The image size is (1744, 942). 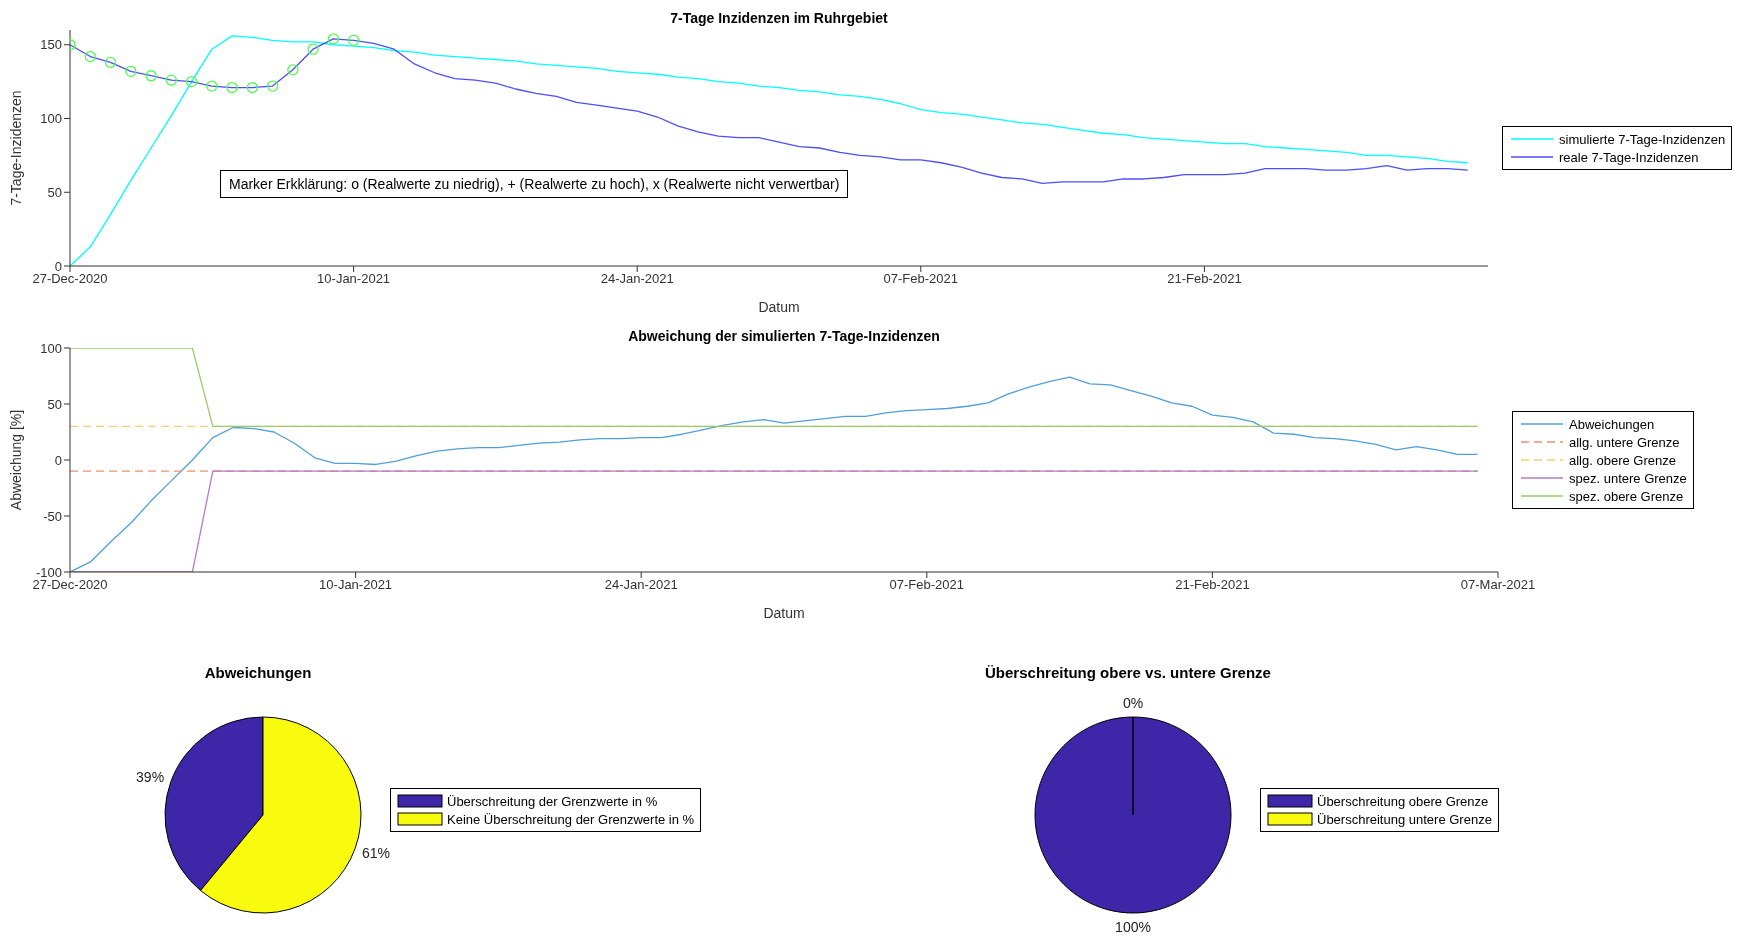 What do you see at coordinates (1624, 442) in the screenshot?
I see `legend-label: allg. untere Grenze` at bounding box center [1624, 442].